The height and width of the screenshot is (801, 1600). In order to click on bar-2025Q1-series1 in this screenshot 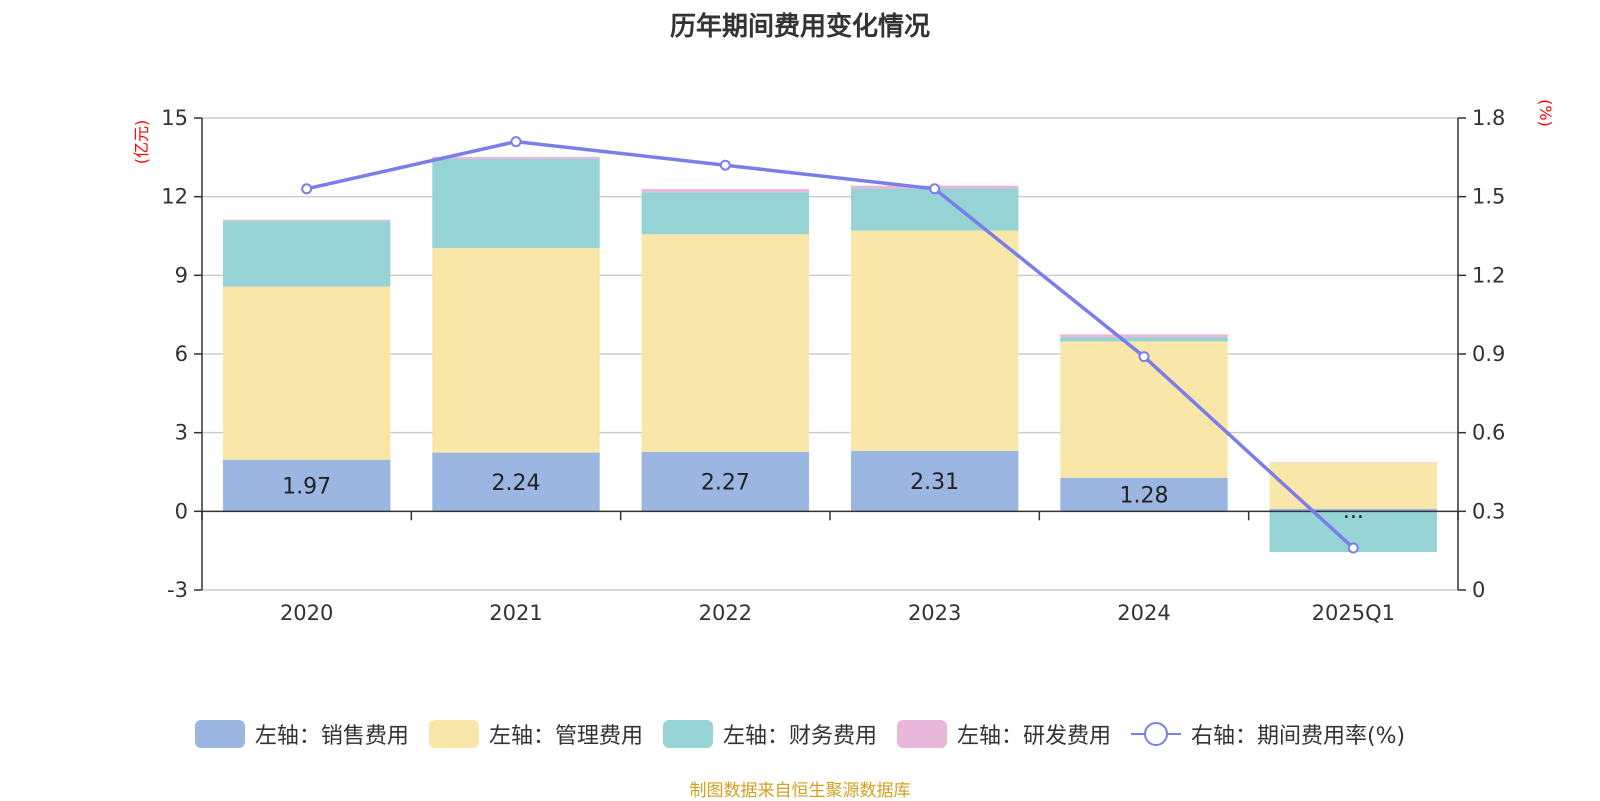, I will do `click(1353, 485)`.